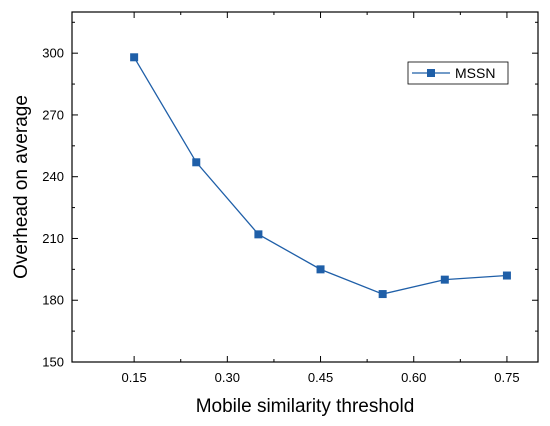 Image resolution: width=550 pixels, height=426 pixels. I want to click on y-tick-label: 180, so click(53, 300).